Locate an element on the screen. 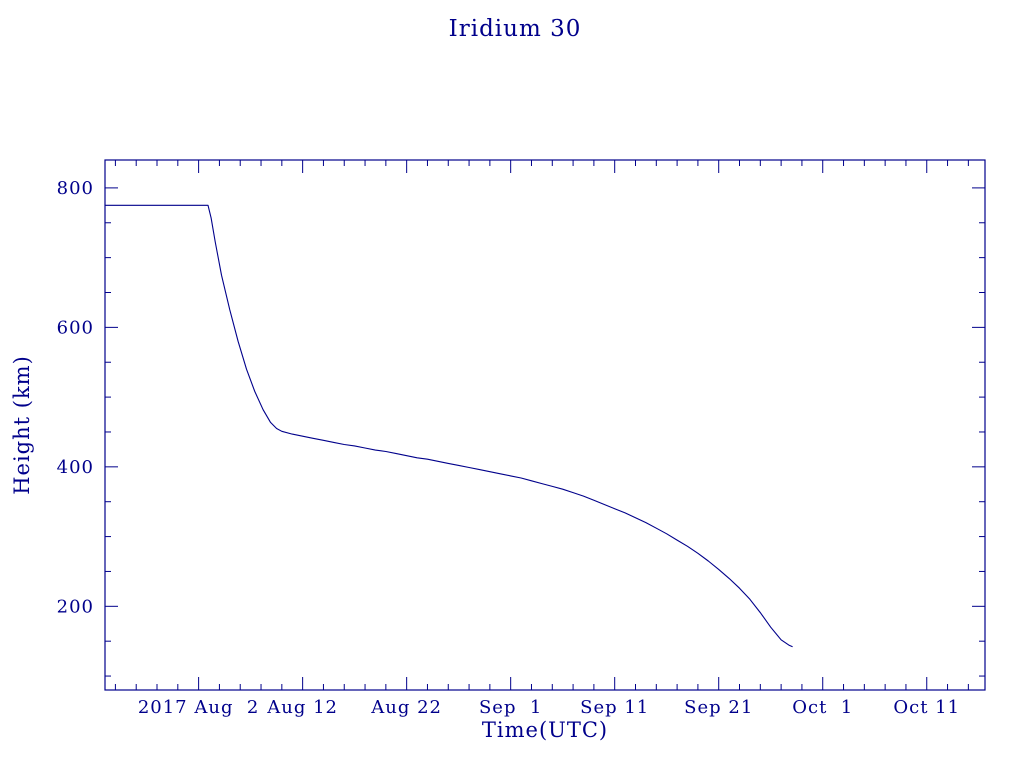  x-tick-label: Aug 22 is located at coordinates (406, 707).